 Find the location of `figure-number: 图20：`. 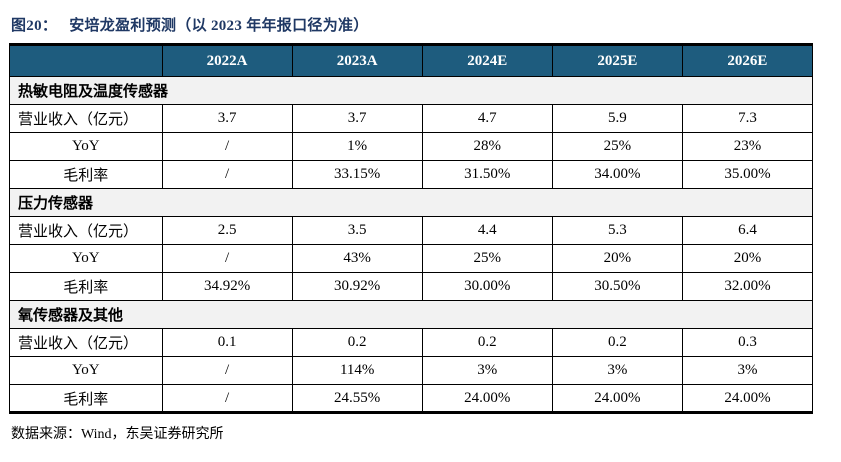

figure-number: 图20： is located at coordinates (34, 26).